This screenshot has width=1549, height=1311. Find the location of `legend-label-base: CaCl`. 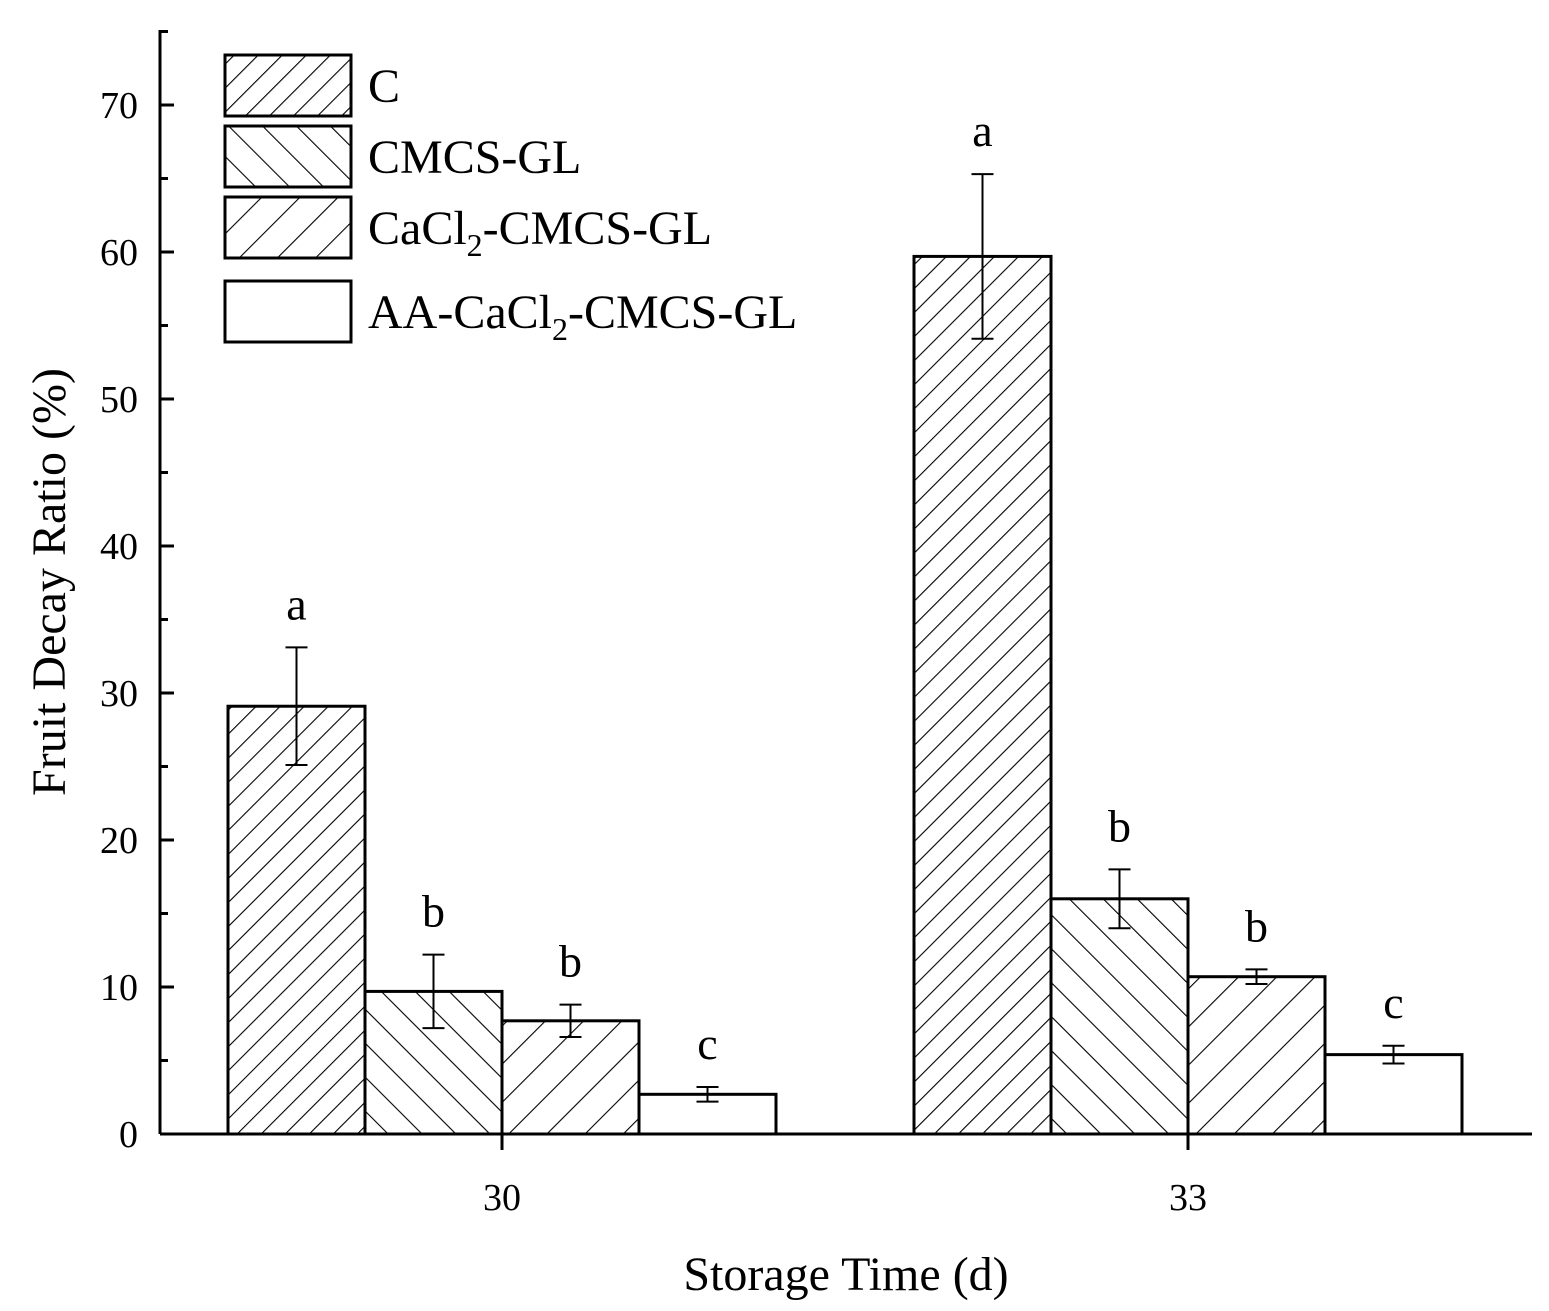

legend-label-base: CaCl is located at coordinates (417, 228).